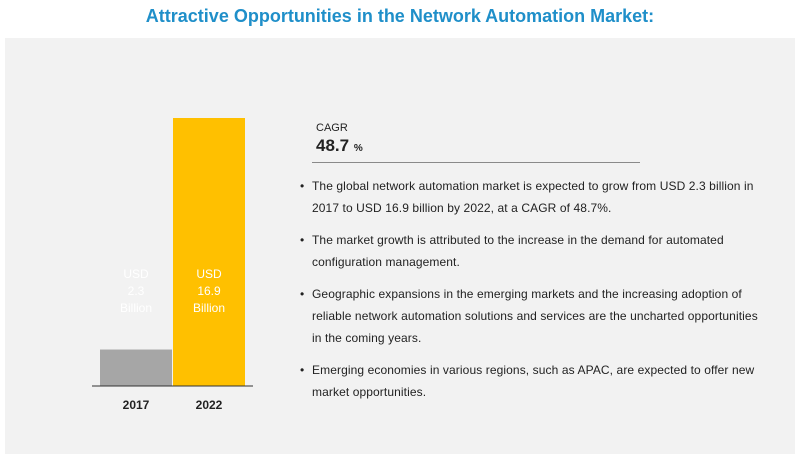 The image size is (800, 461). What do you see at coordinates (333, 145) in the screenshot?
I see `cagr-number: 48.7` at bounding box center [333, 145].